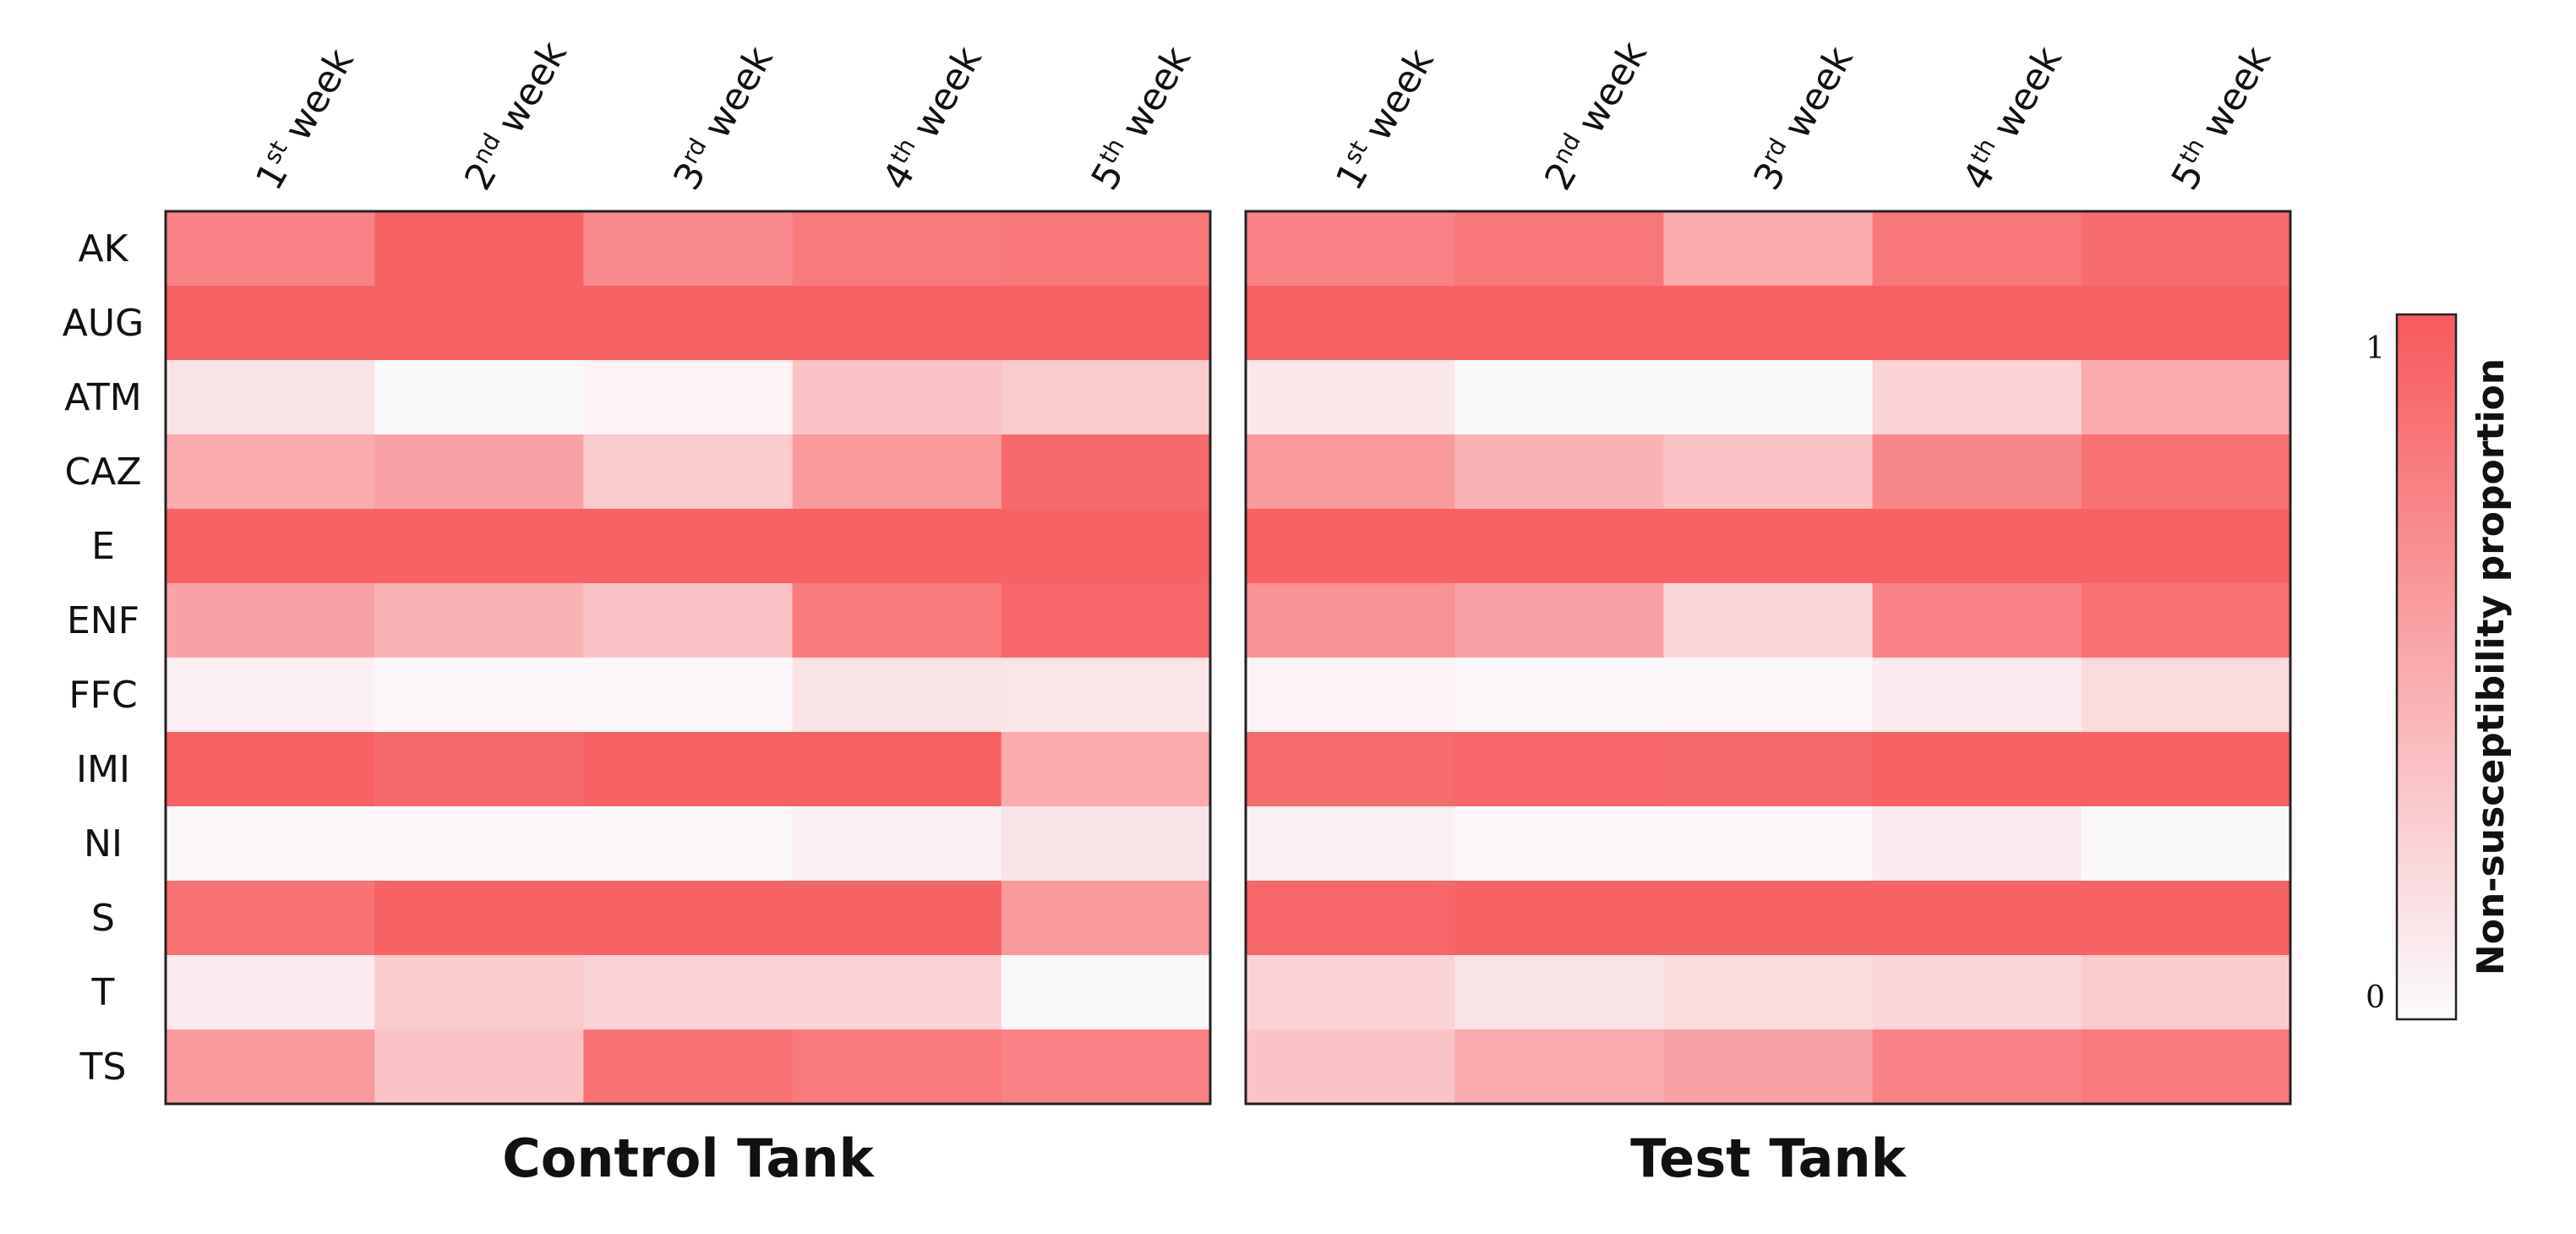 This screenshot has height=1234, width=2576. I want to click on row-label: CAZ, so click(103, 472).